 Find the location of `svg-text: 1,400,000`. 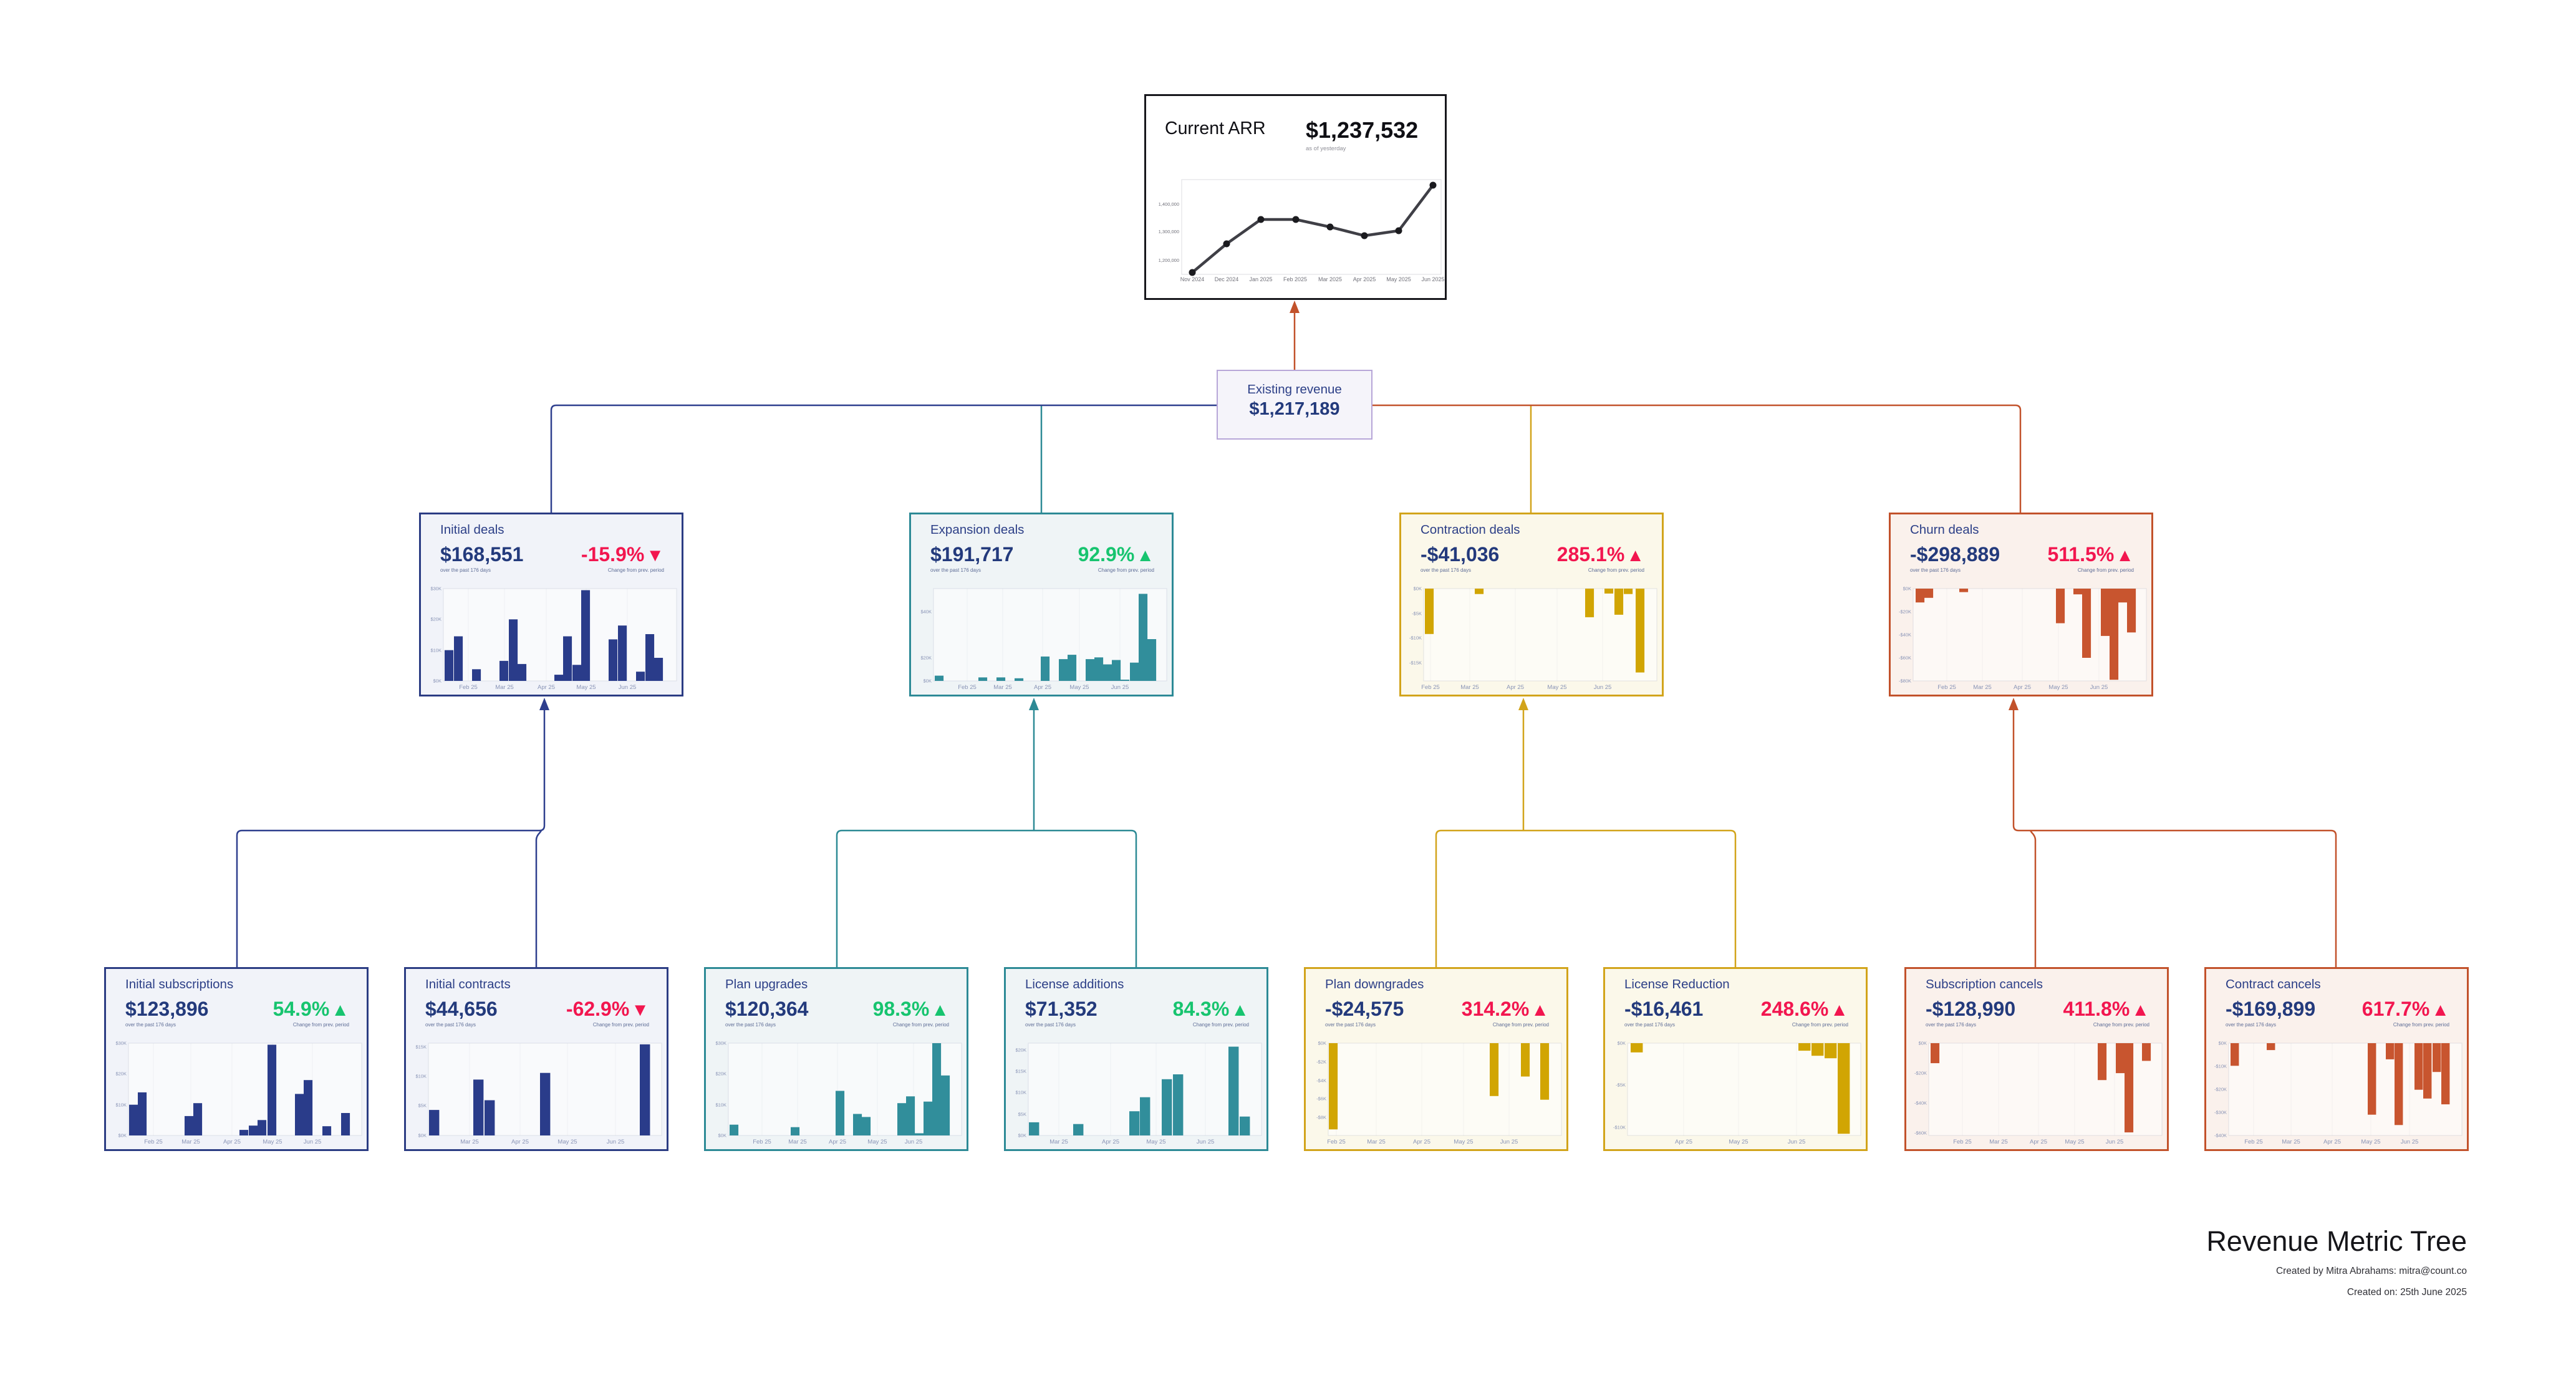

svg-text: 1,400,000 is located at coordinates (1169, 204).